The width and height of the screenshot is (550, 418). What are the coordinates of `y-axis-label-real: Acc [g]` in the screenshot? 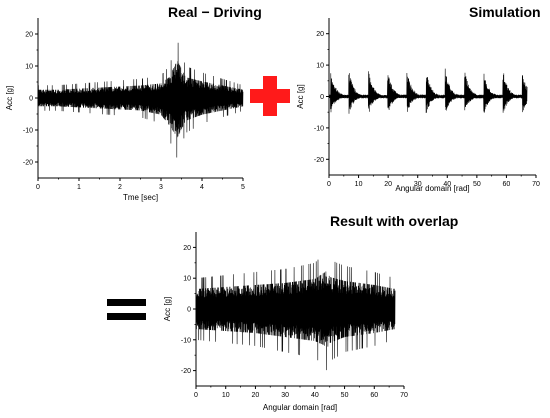 It's located at (9, 98).